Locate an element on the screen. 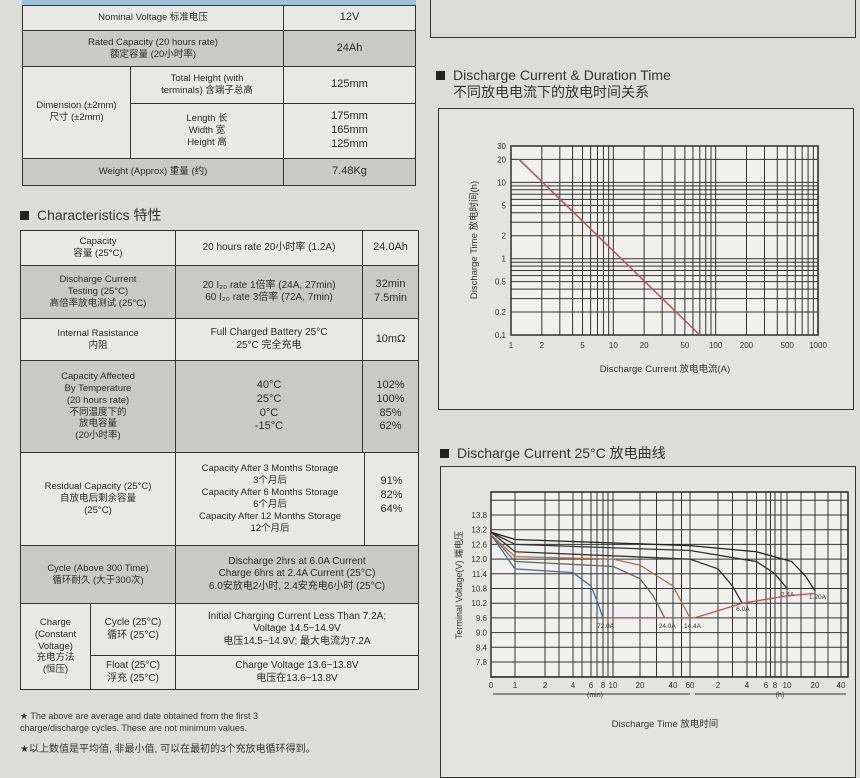 Image resolution: width=860 pixels, height=778 pixels. nominal-voltage-label: Nominal Voltage 标准电压 is located at coordinates (153, 18).